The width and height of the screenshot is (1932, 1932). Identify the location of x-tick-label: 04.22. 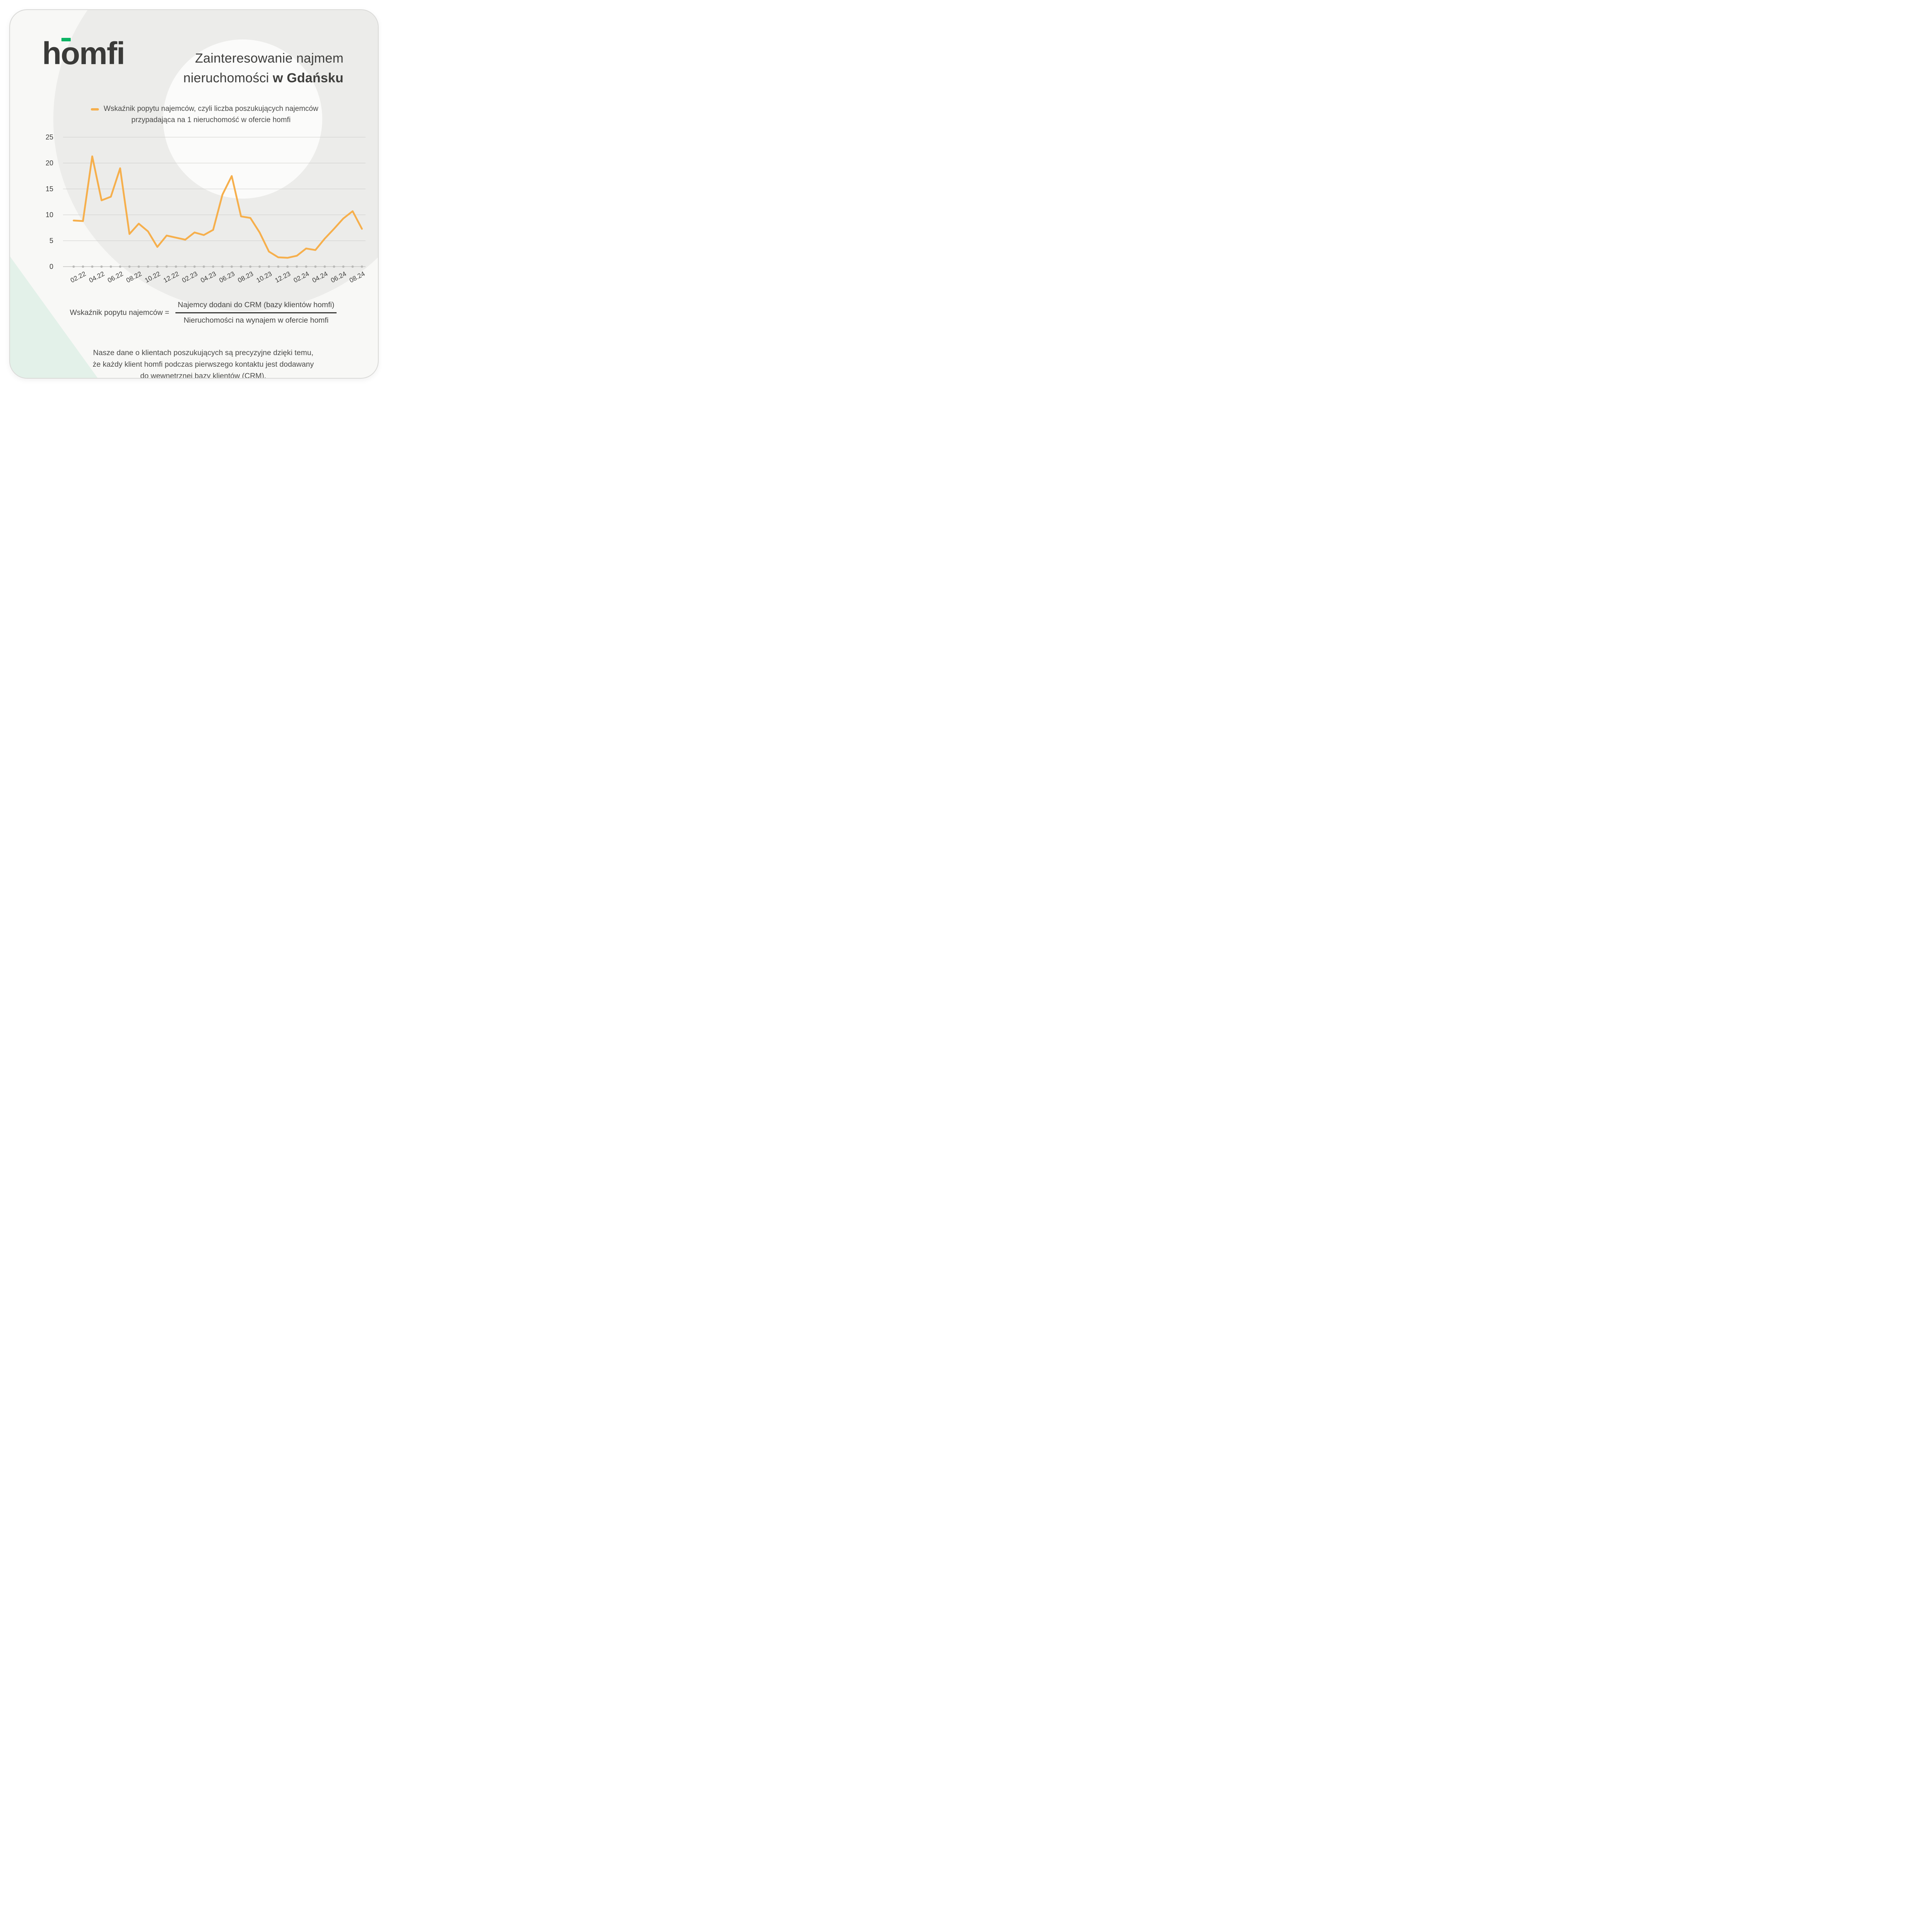
(97, 277).